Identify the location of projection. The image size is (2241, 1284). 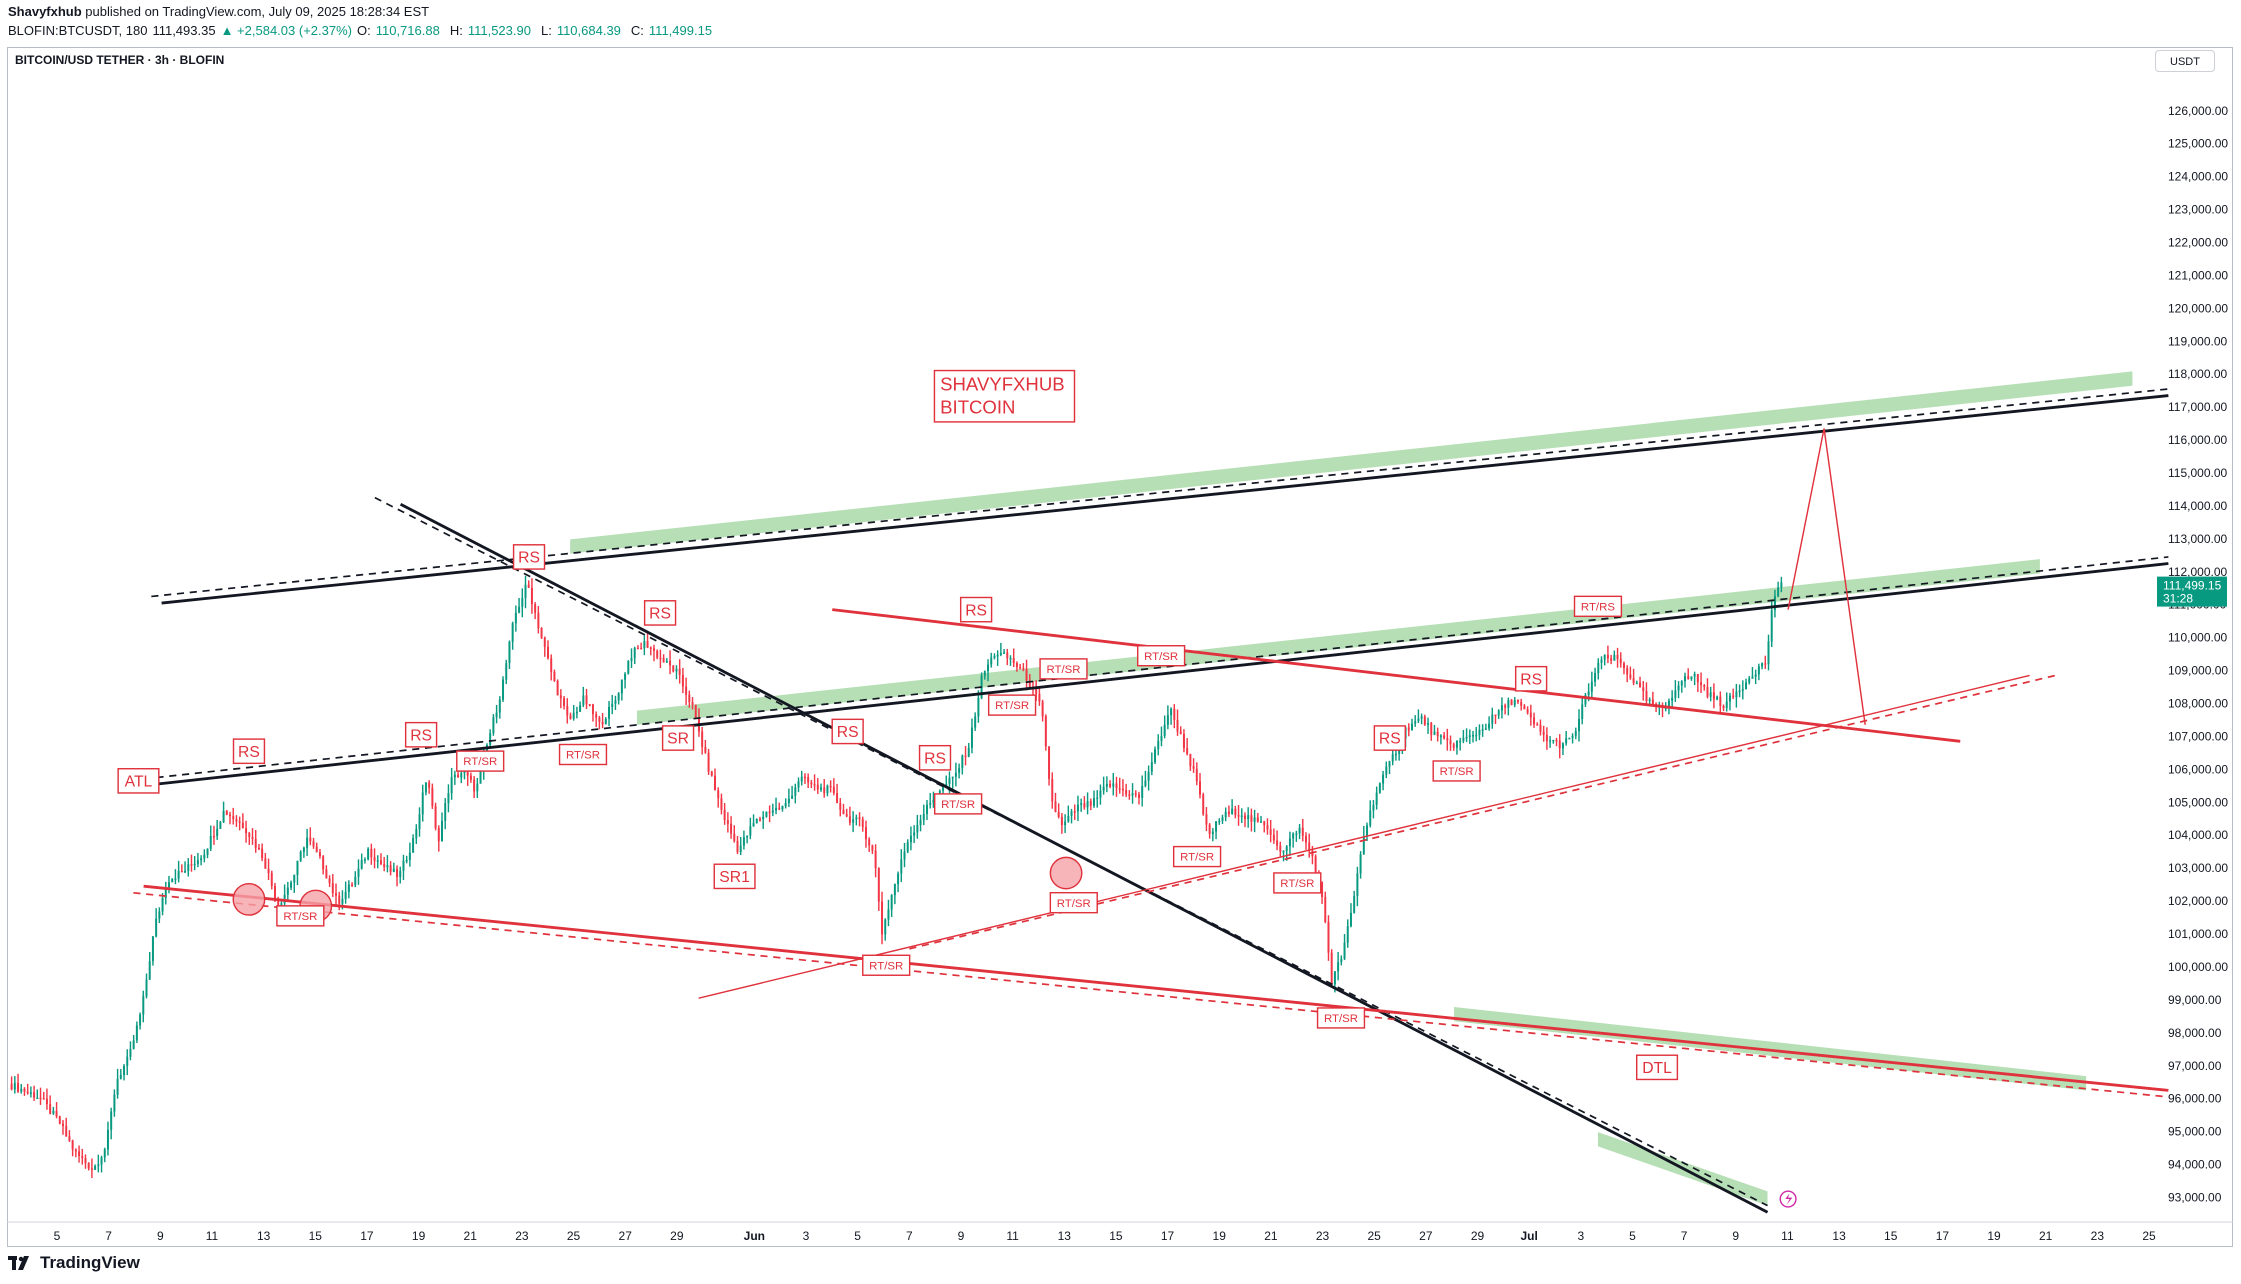
(1826, 576).